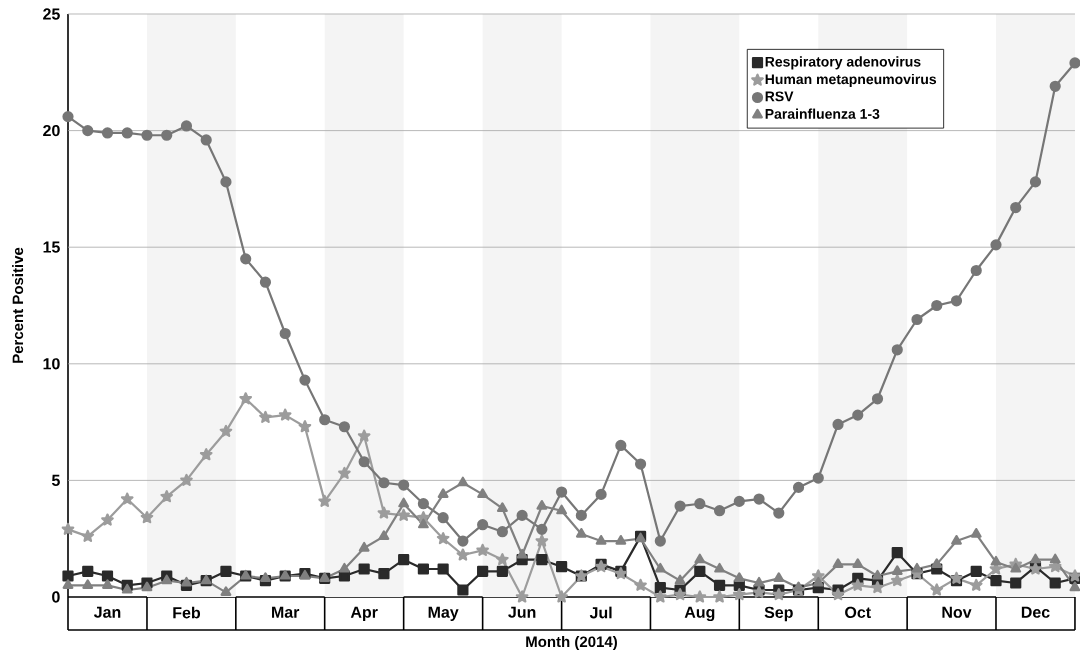 The image size is (1080, 655). Describe the element at coordinates (779, 96) in the screenshot. I see `legend-label: RSV` at that location.